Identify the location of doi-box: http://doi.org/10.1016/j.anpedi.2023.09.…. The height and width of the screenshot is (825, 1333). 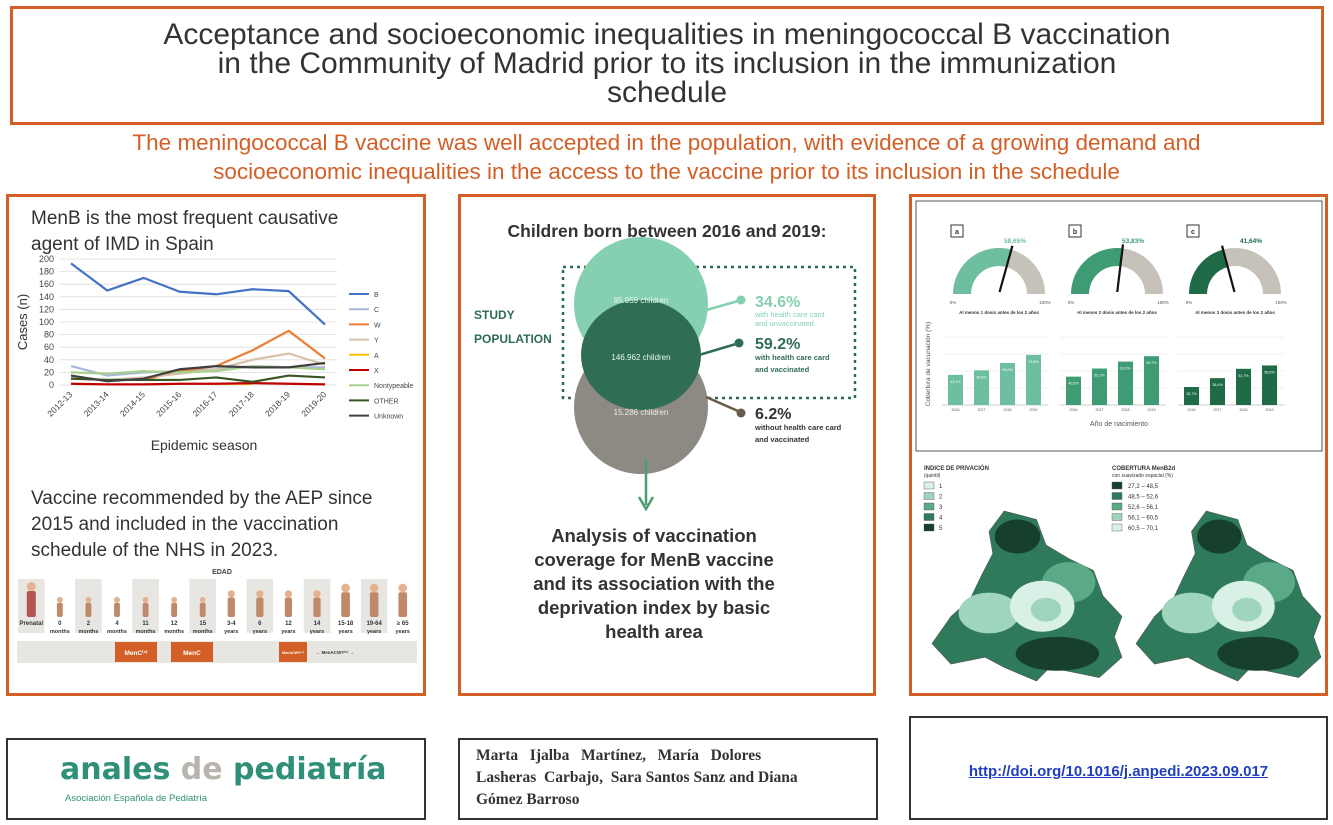
(1118, 768).